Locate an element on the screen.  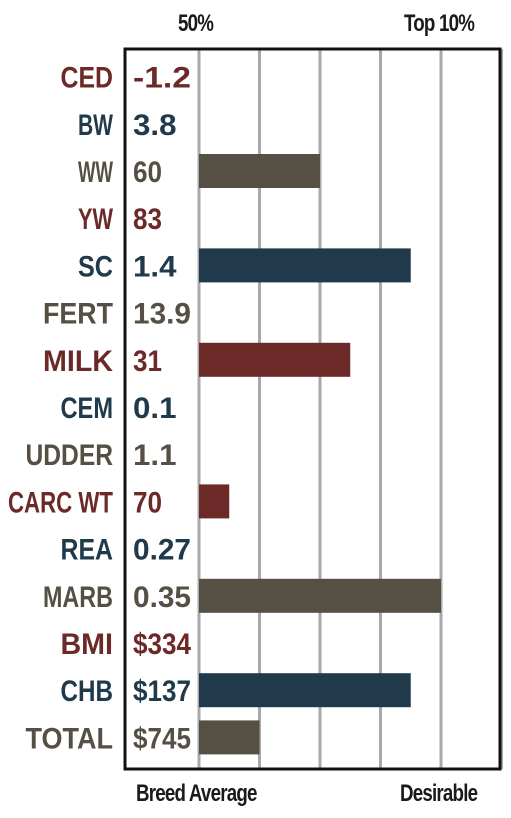
value-label-chb: $137 is located at coordinates (162, 691).